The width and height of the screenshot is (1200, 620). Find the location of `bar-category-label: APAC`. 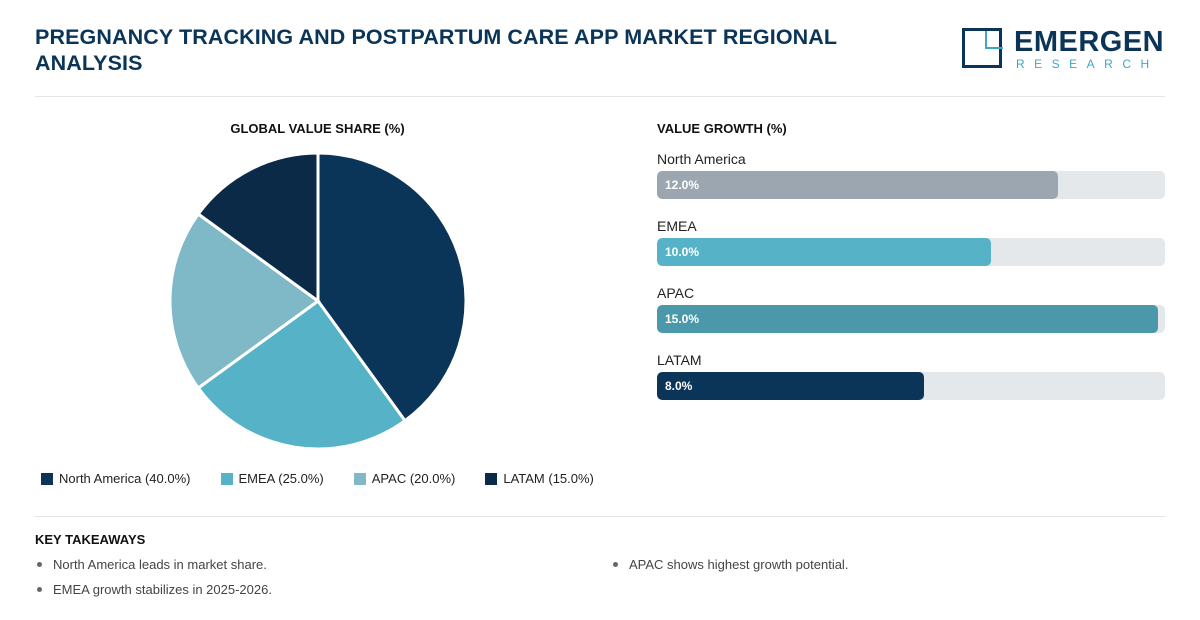

bar-category-label: APAC is located at coordinates (676, 293).